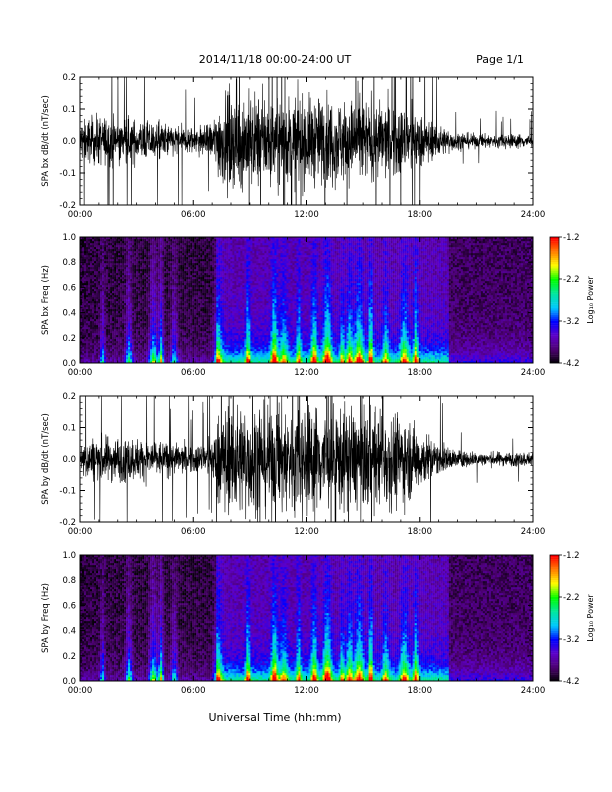  I want to click on y-axis-label: SPA by Freq (Hz), so click(46, 618).